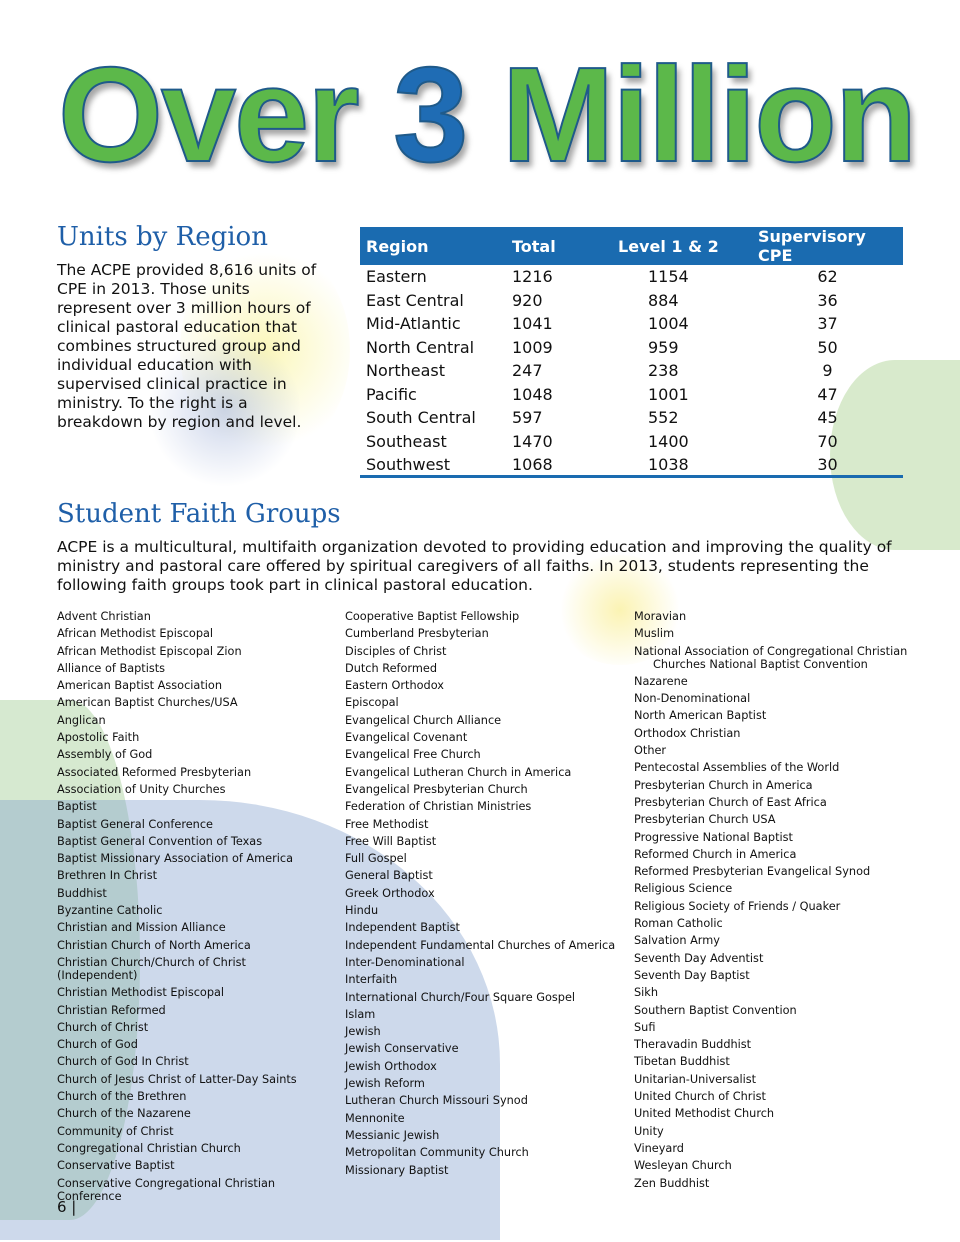 The width and height of the screenshot is (960, 1242). I want to click on faith-group-item: Church of God, so click(97, 1045).